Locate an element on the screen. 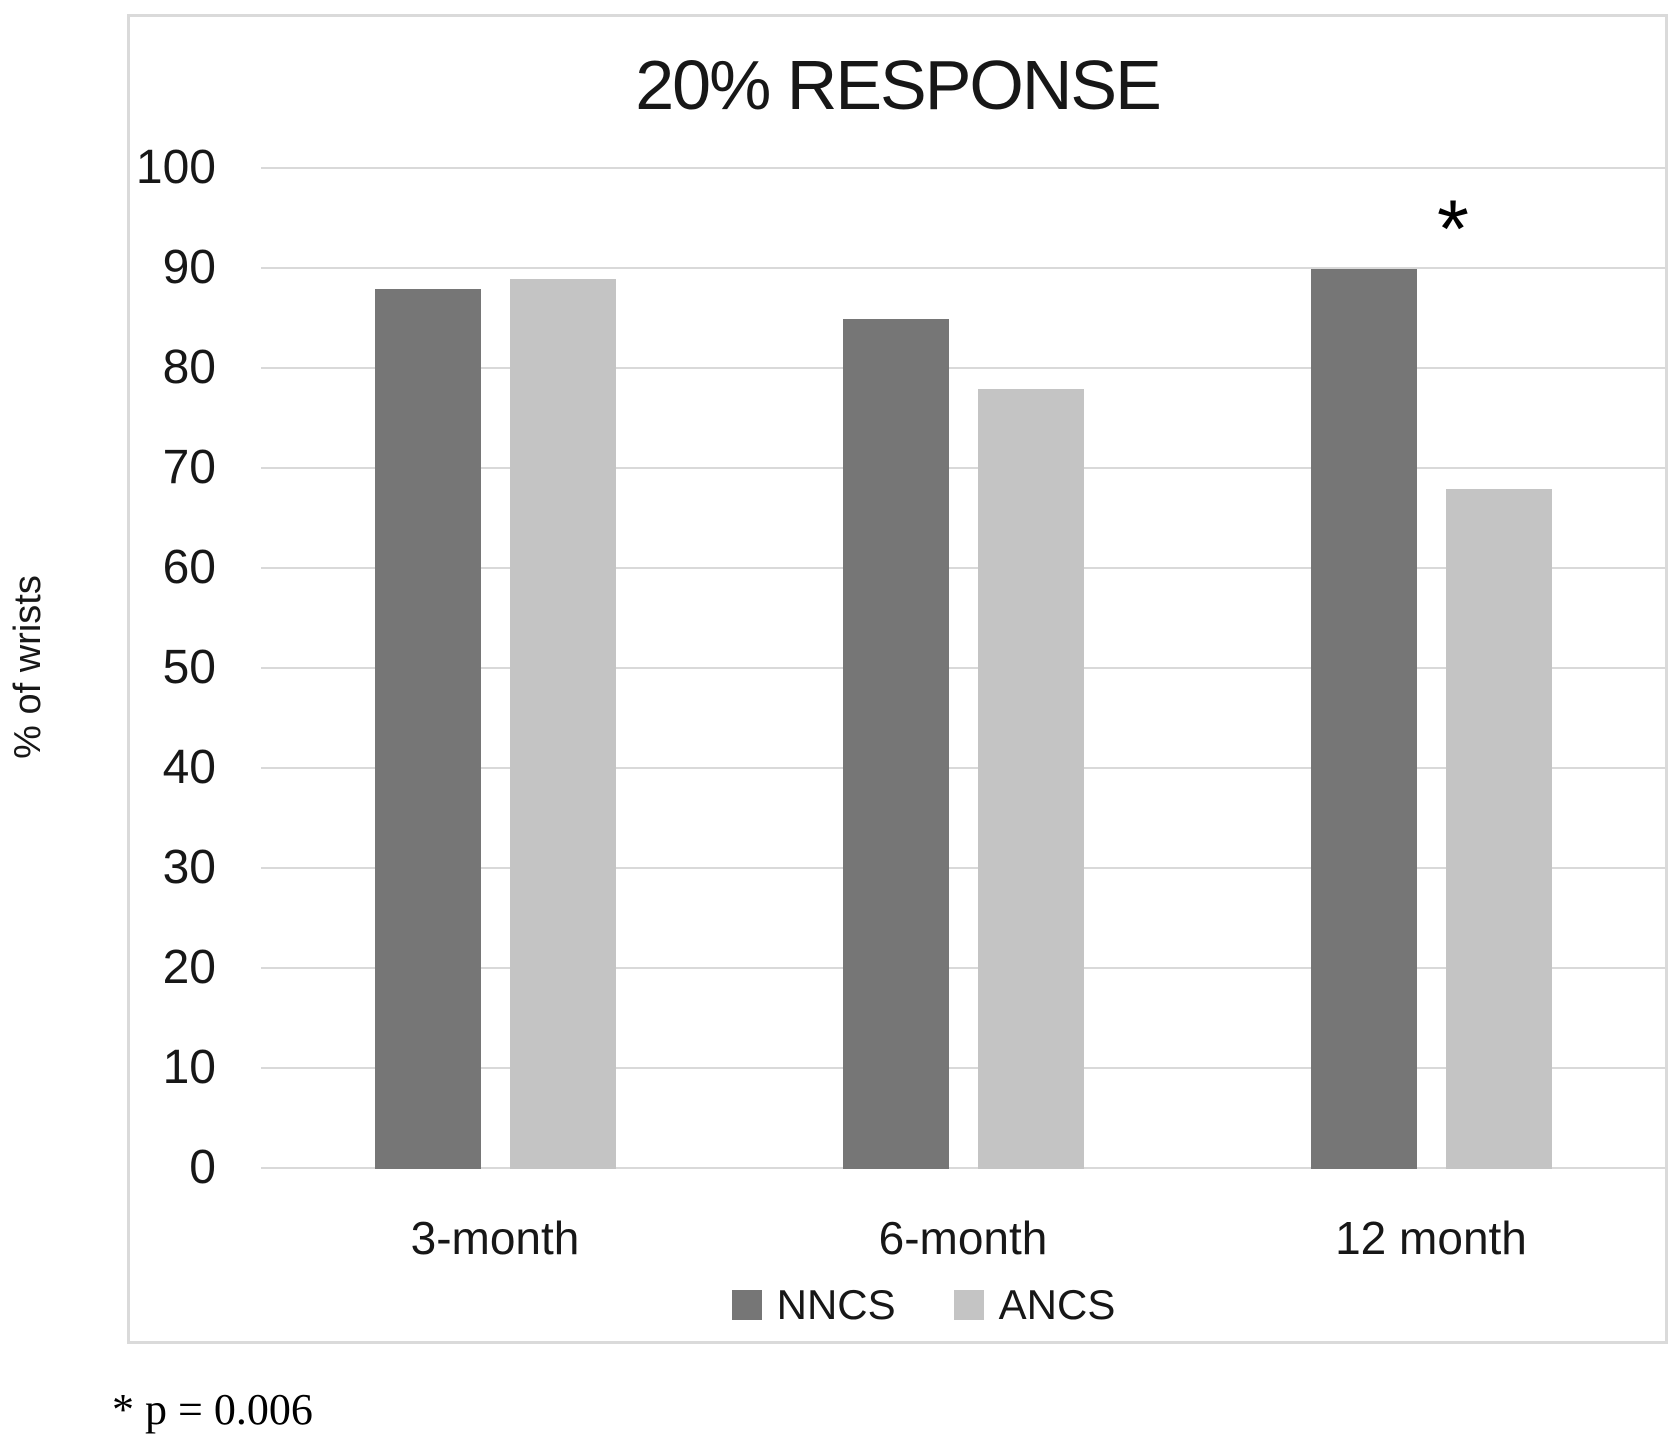 Image resolution: width=1675 pixels, height=1448 pixels. y-tick-40: 40 is located at coordinates (189, 767).